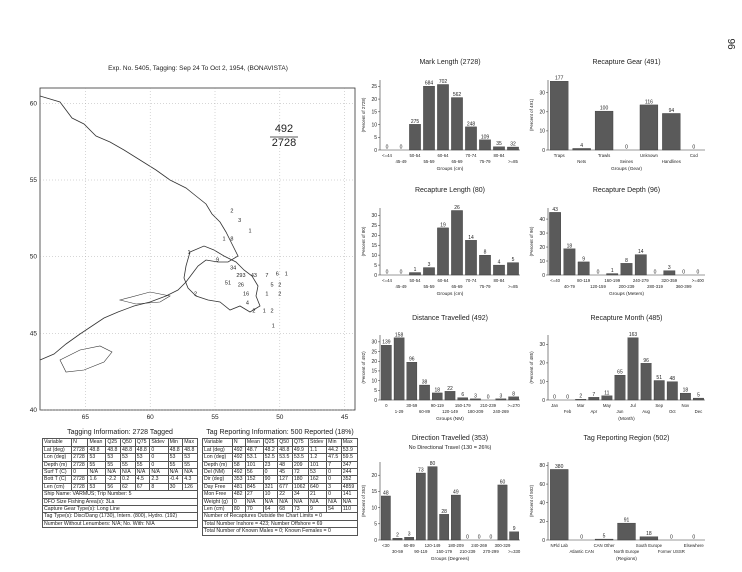 The height and width of the screenshot is (572, 742). What do you see at coordinates (363, 241) in the screenshot?
I see `y-axis-label: (Percent of 80)` at bounding box center [363, 241].